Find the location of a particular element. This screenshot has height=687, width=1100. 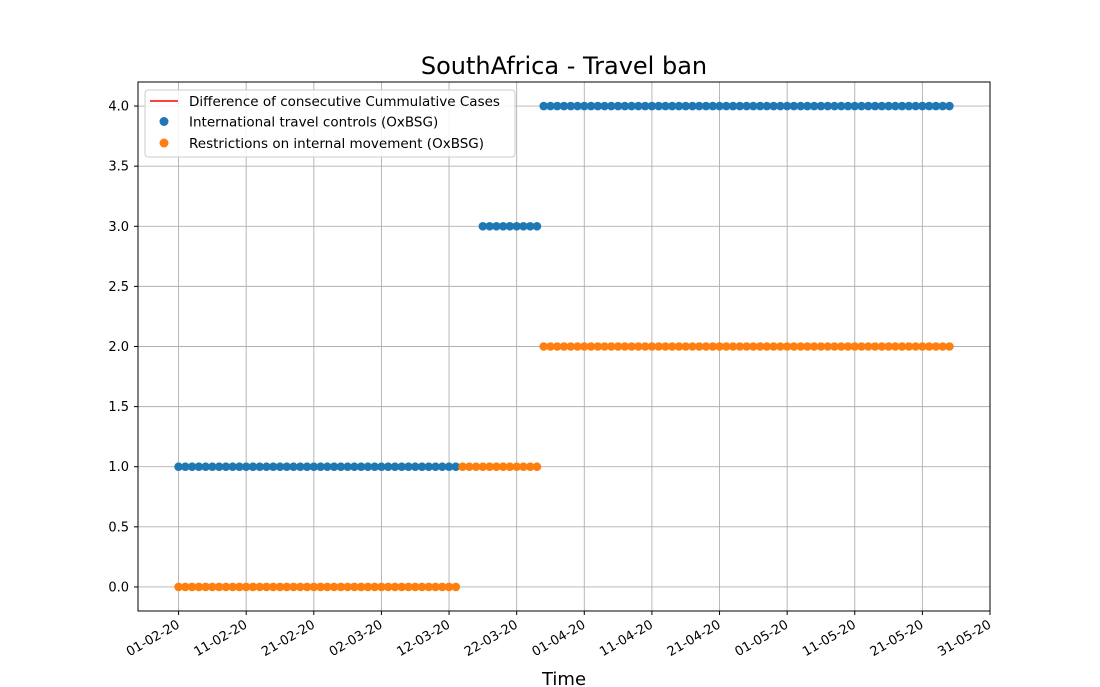

y-tick-label: 4.0 is located at coordinates (118, 107).